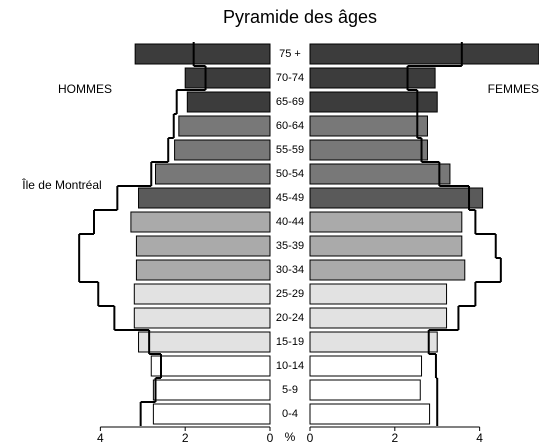 The image size is (539, 447). Describe the element at coordinates (290, 414) in the screenshot. I see `category-label: 0-4` at that location.